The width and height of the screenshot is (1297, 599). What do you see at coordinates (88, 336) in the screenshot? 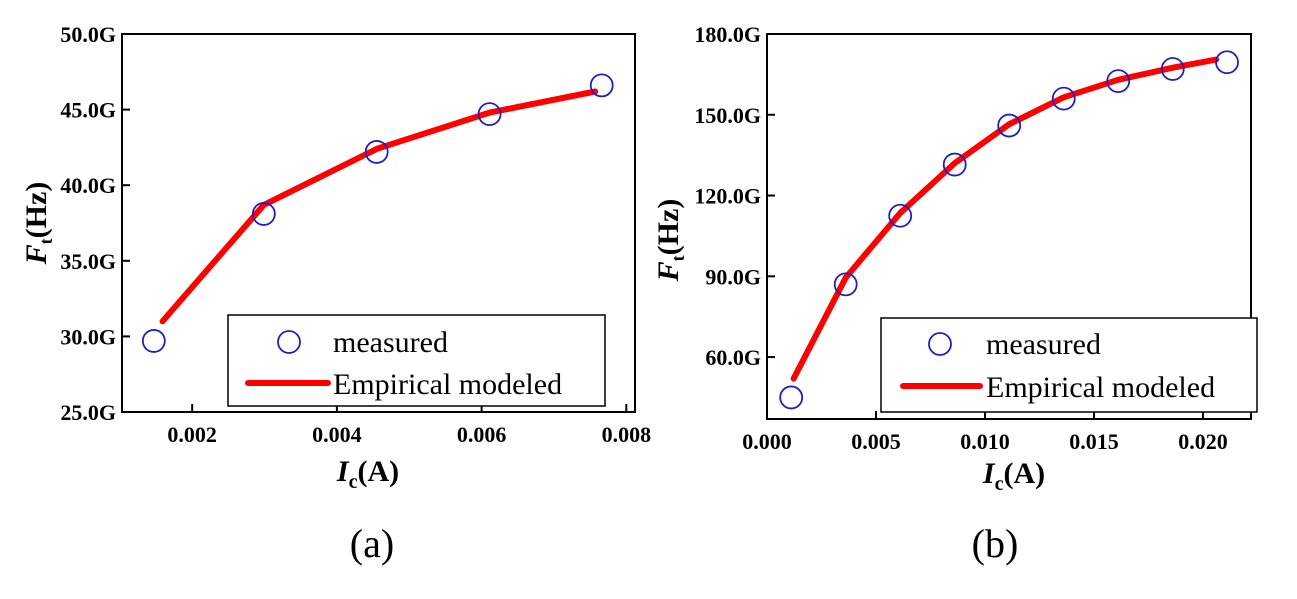
I see `chart-a-y-tick-label: 30.0G` at bounding box center [88, 336].